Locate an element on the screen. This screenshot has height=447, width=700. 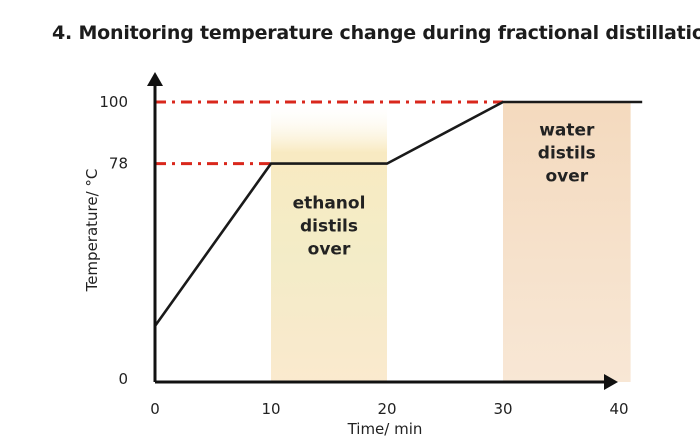
x-axis-arrowhead is located at coordinates (611, 382).